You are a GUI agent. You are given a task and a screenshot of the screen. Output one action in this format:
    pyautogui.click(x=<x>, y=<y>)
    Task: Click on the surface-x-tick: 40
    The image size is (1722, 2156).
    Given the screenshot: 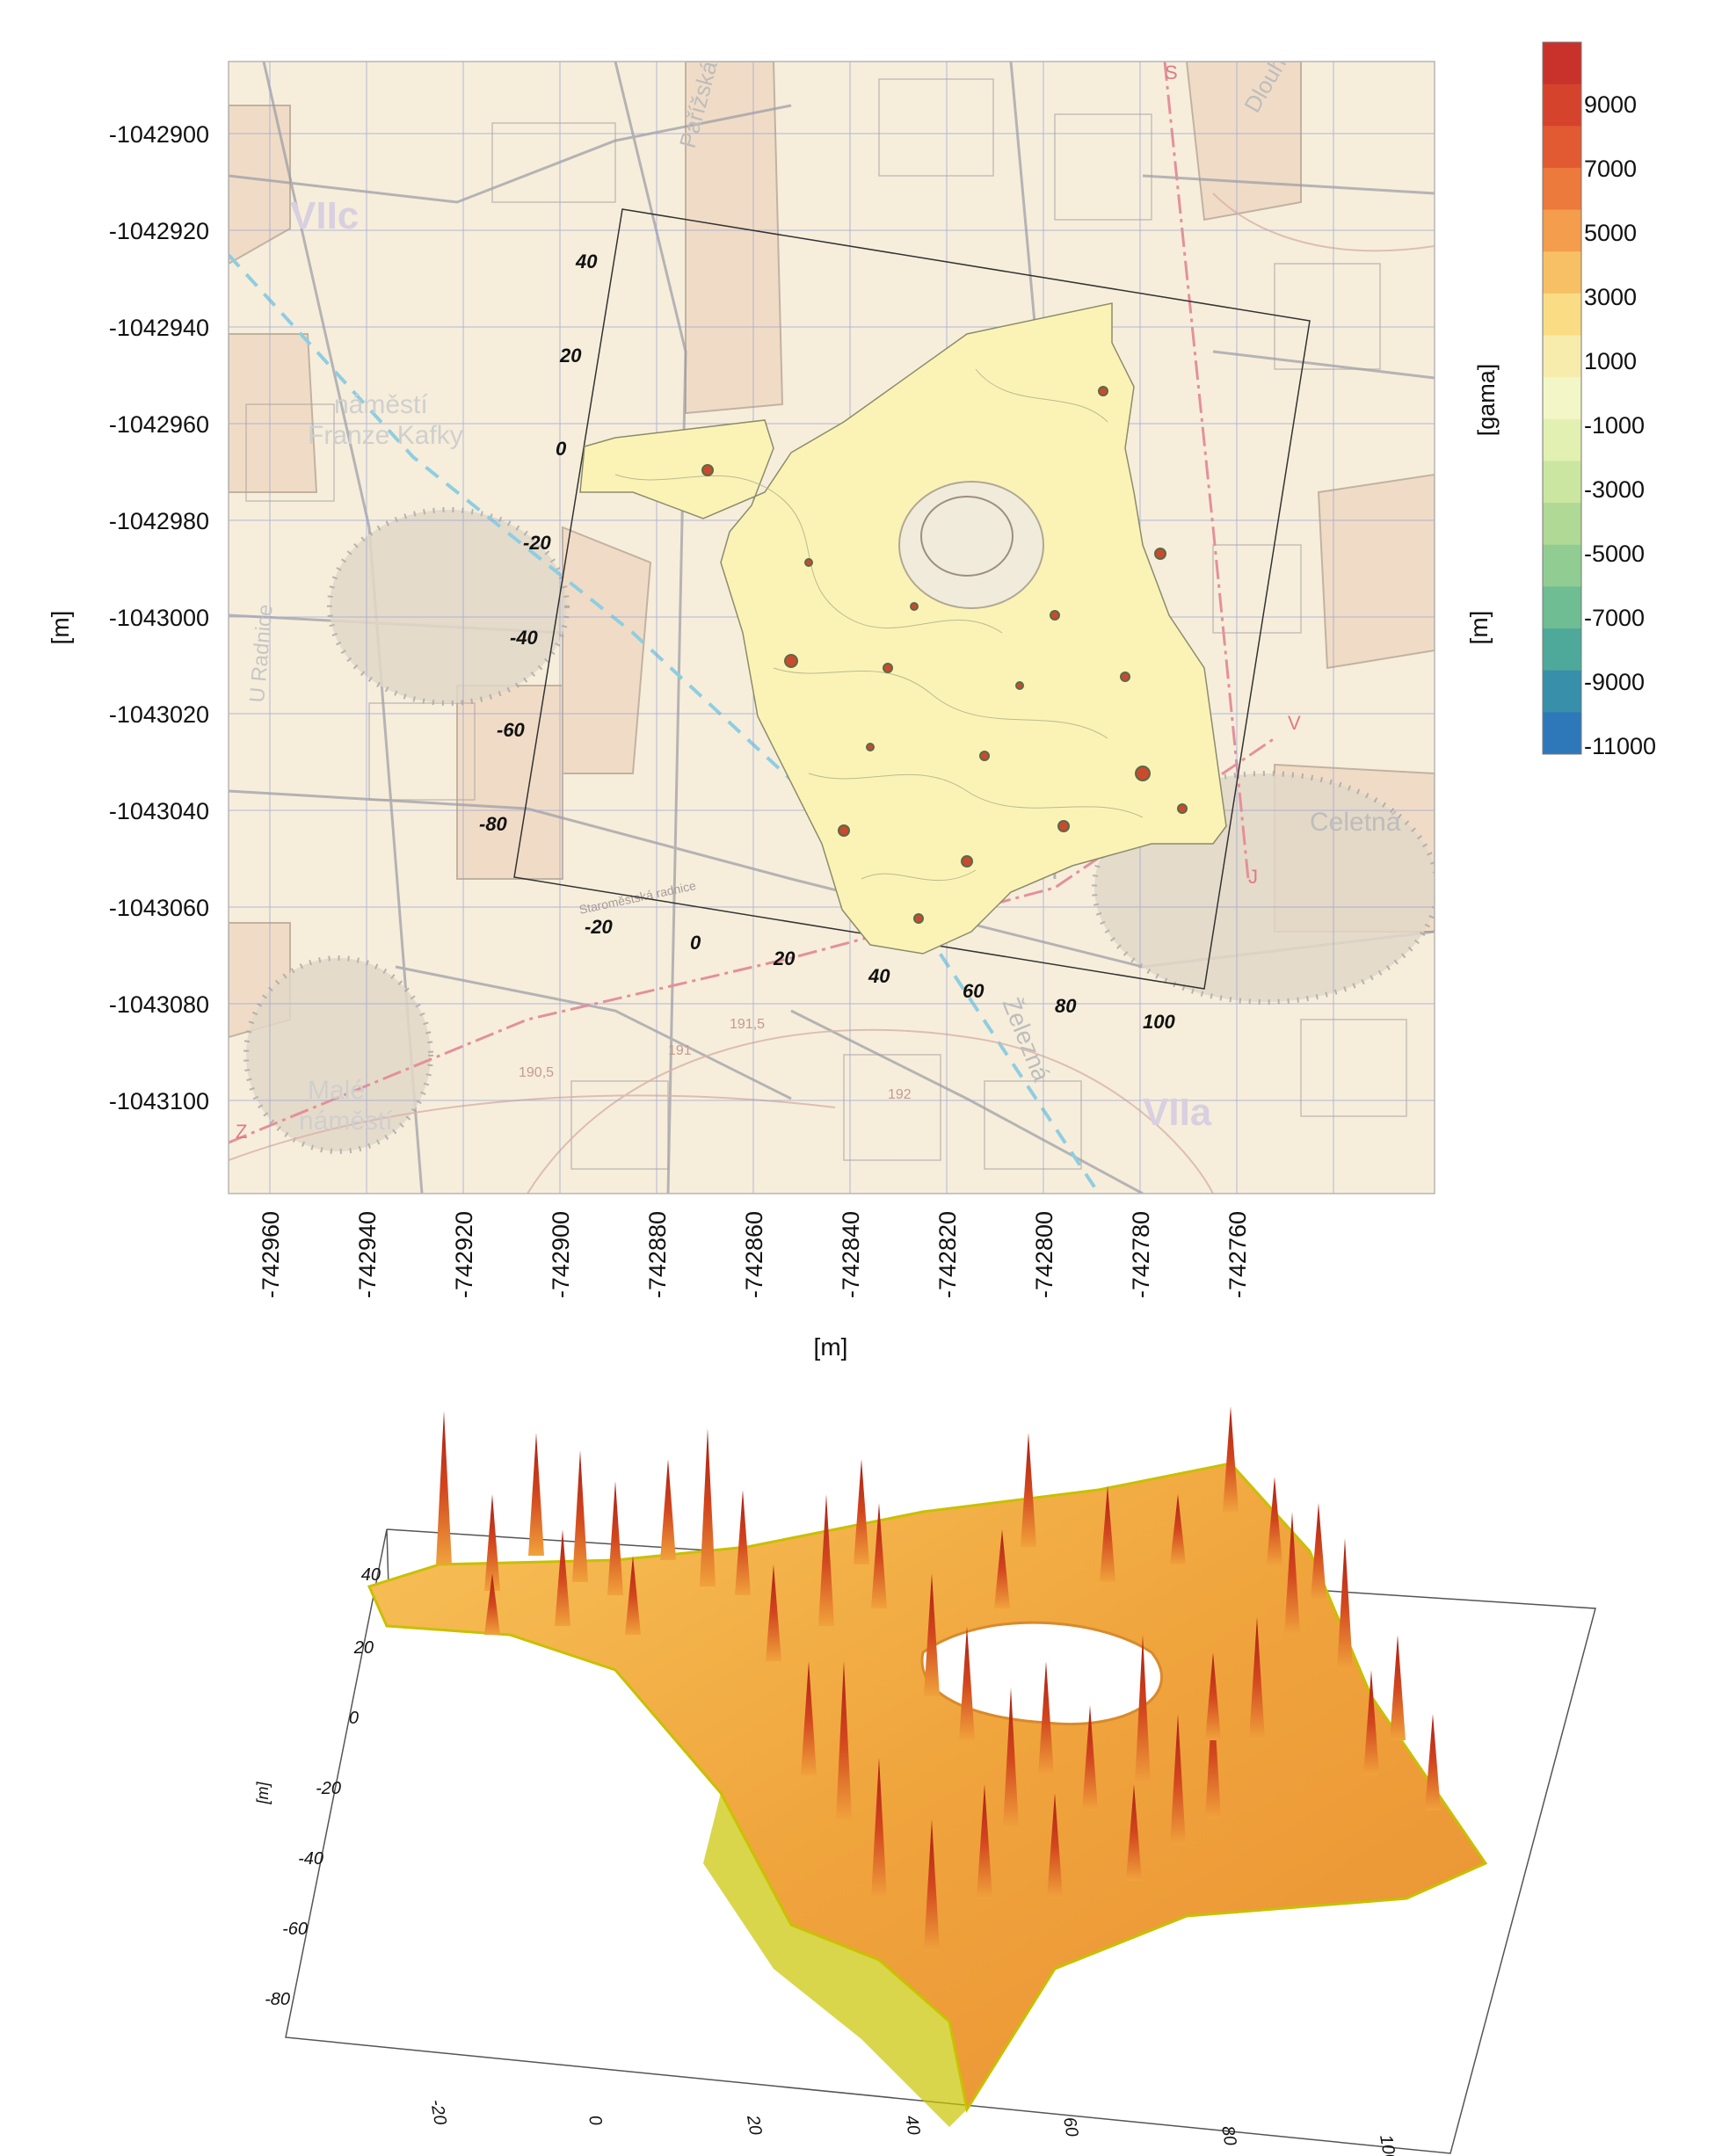 What is the action you would take?
    pyautogui.click(x=912, y=2125)
    